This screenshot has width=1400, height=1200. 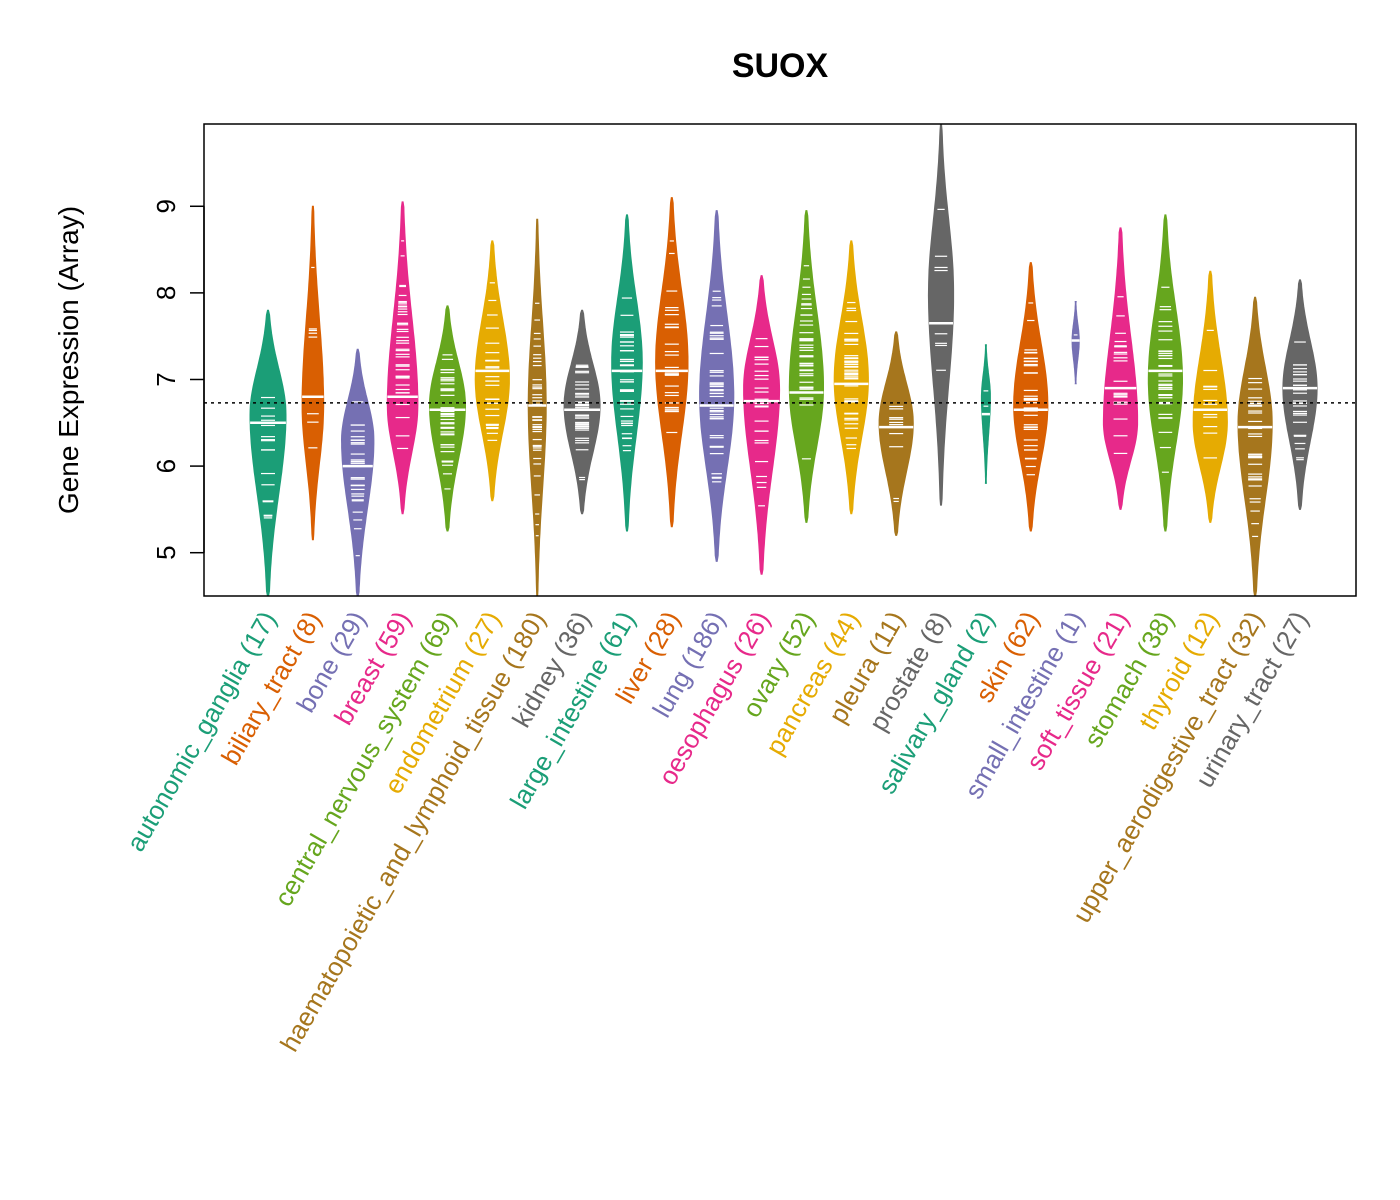 I want to click on y-tick-label: 7, so click(x=166, y=379).